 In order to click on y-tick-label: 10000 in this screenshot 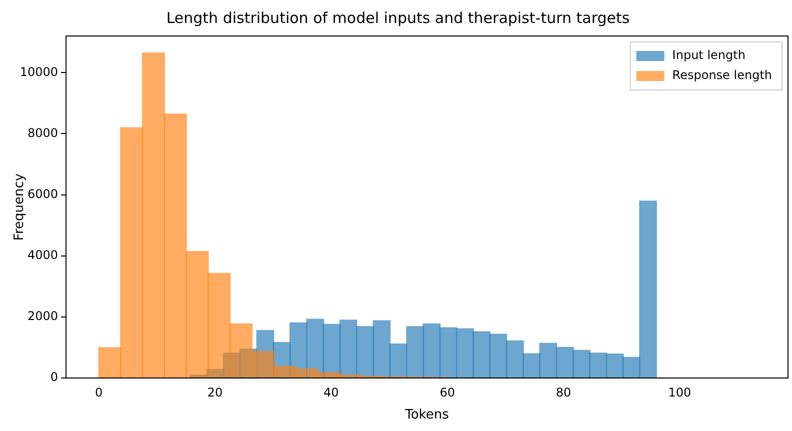, I will do `click(39, 71)`.